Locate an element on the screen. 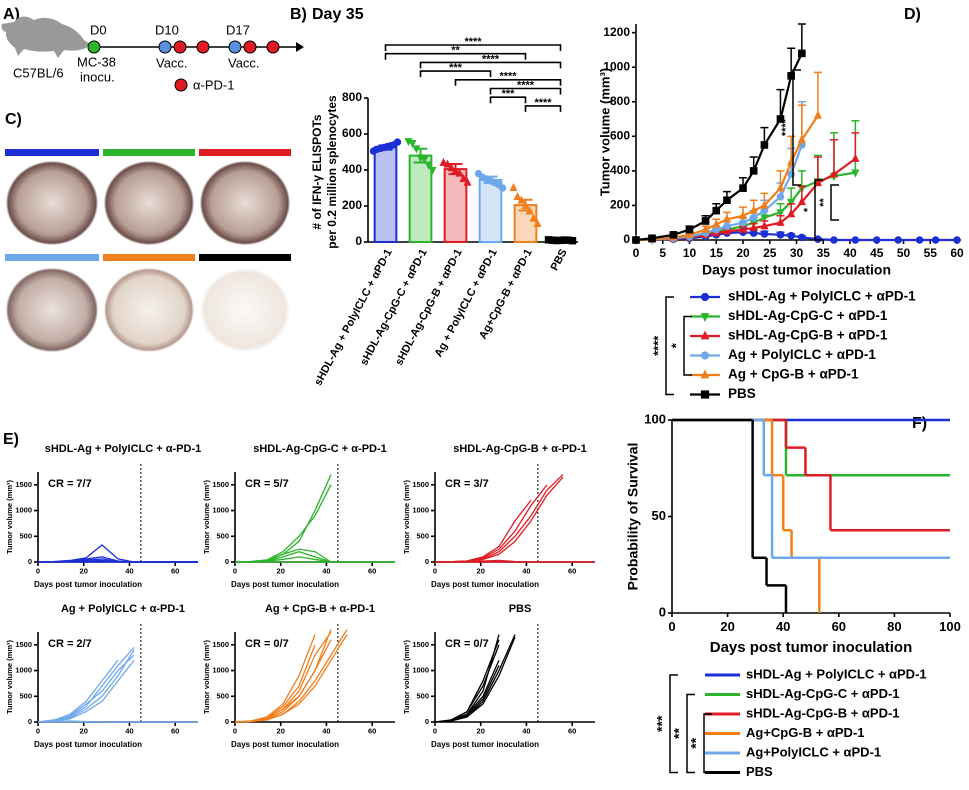  legend-label: Ag + CpG-B + αPD-1 is located at coordinates (793, 374).